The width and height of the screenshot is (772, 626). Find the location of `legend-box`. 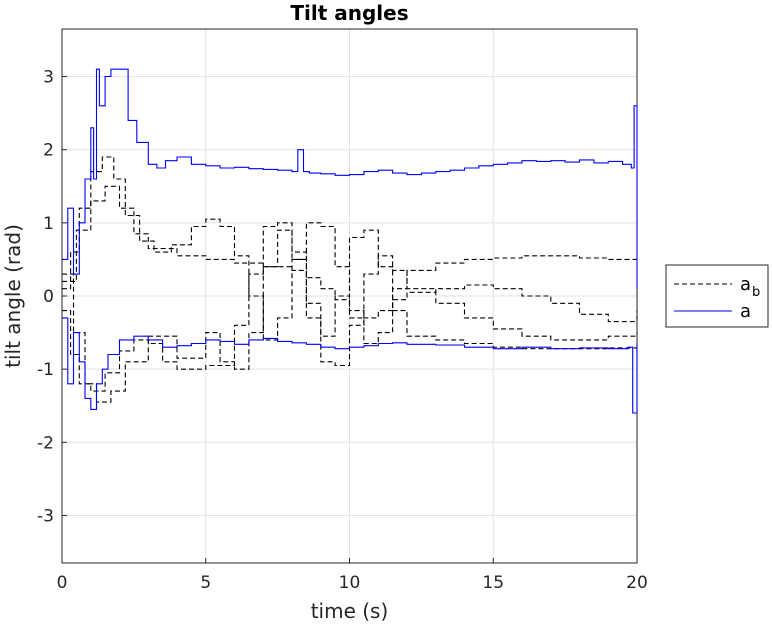

legend-box is located at coordinates (717, 296).